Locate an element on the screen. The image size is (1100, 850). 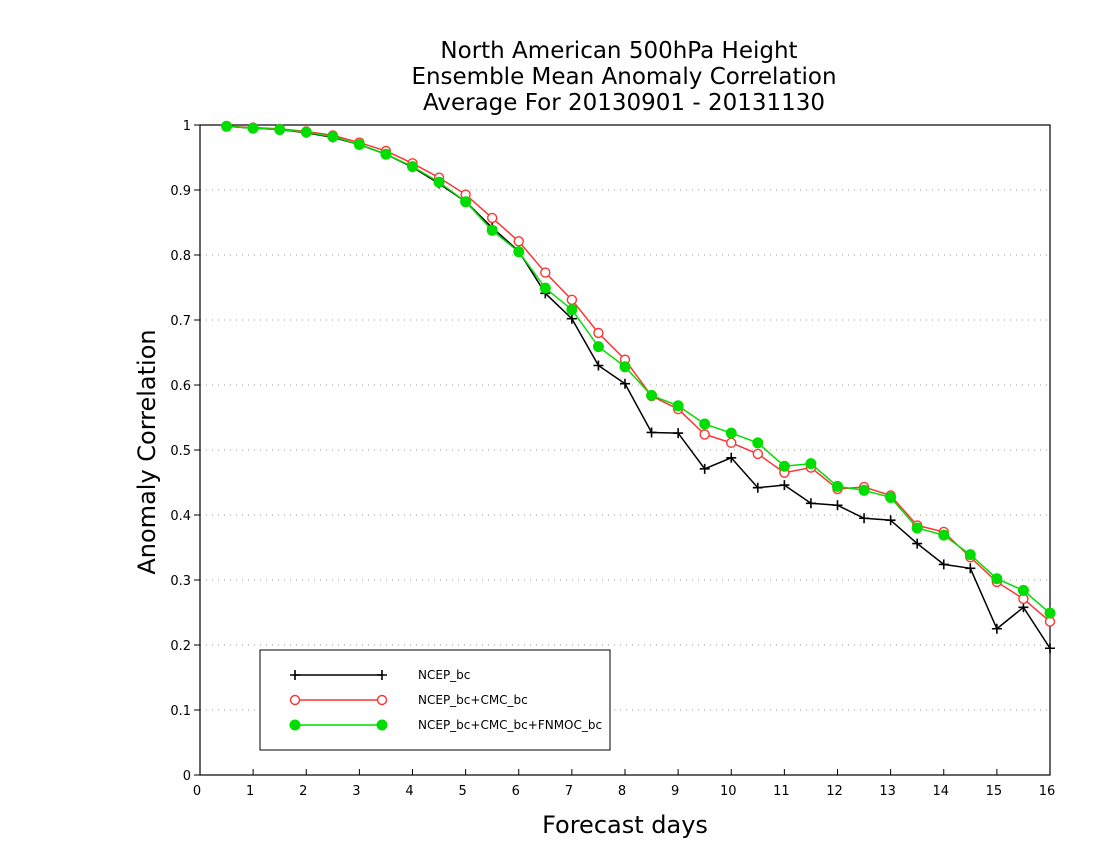
x-tick-label: 11 is located at coordinates (781, 791).